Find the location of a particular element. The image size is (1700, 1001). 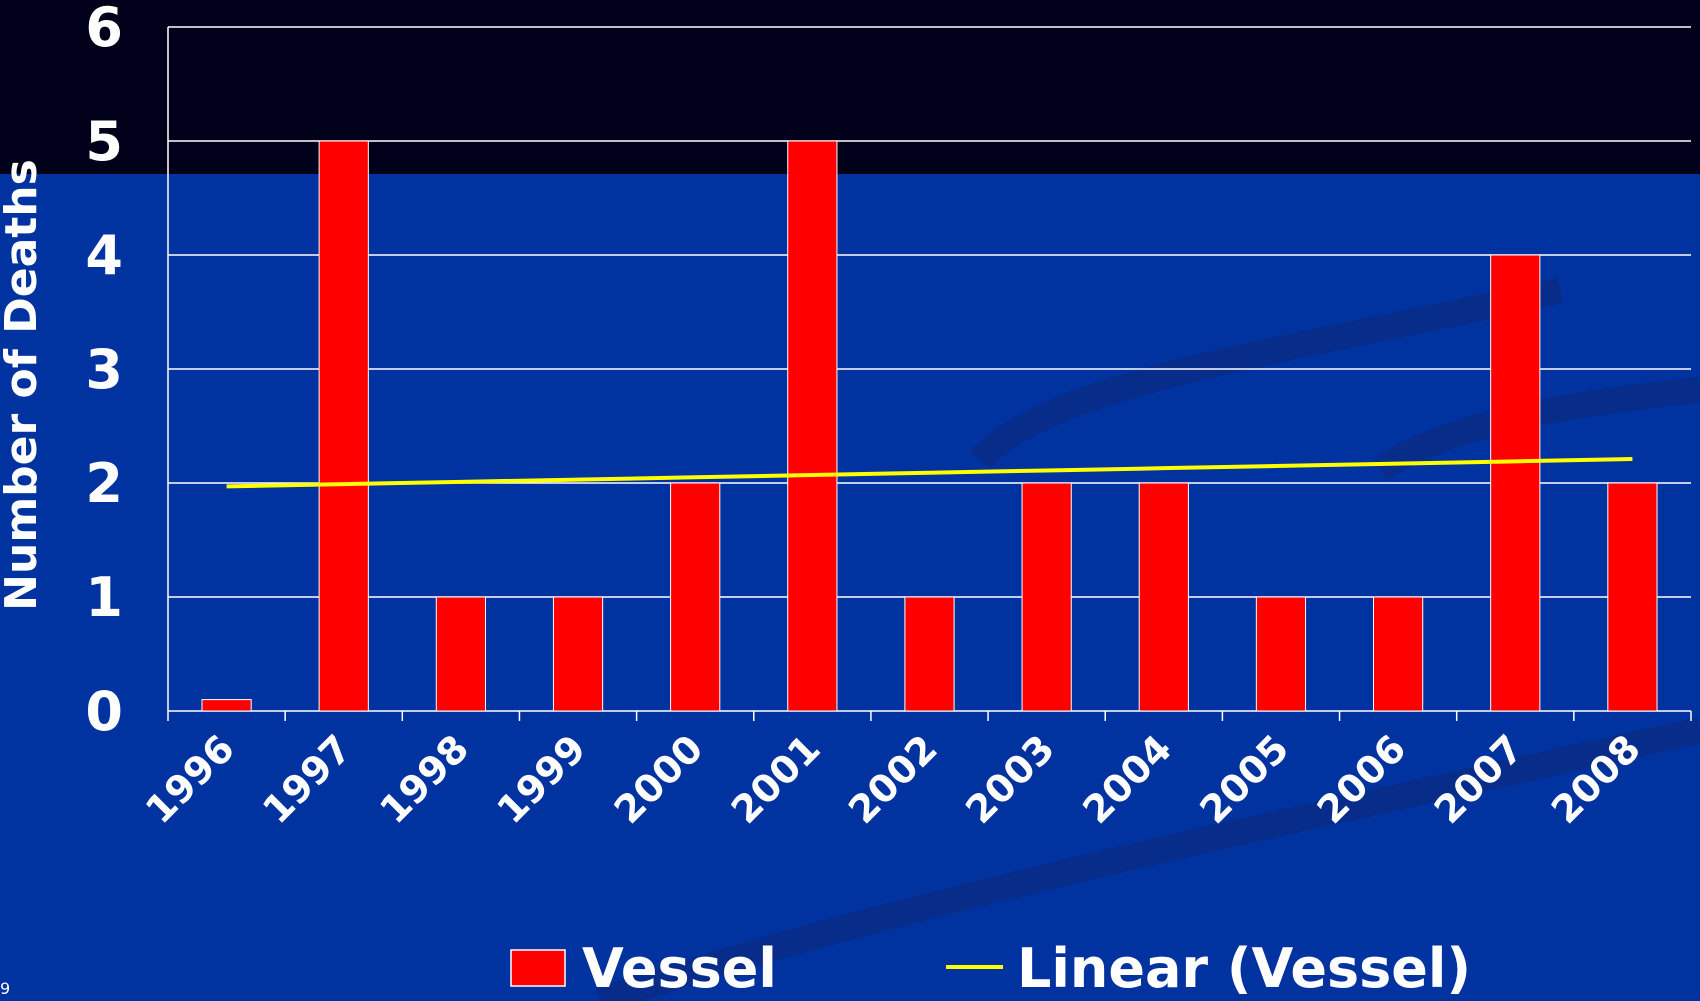

y-axis-title: Number of Deaths is located at coordinates (23, 385).